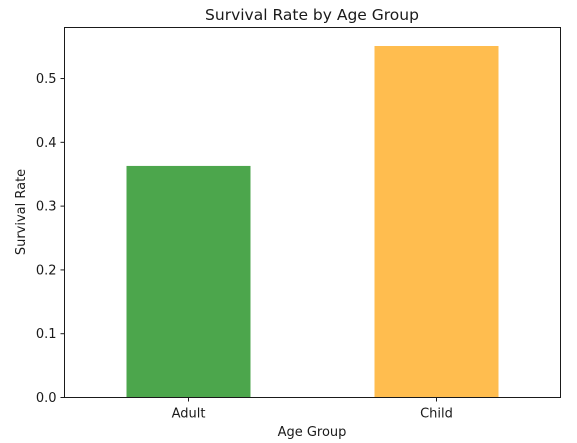  I want to click on y-axis-label: Survival Rate, so click(21, 212).